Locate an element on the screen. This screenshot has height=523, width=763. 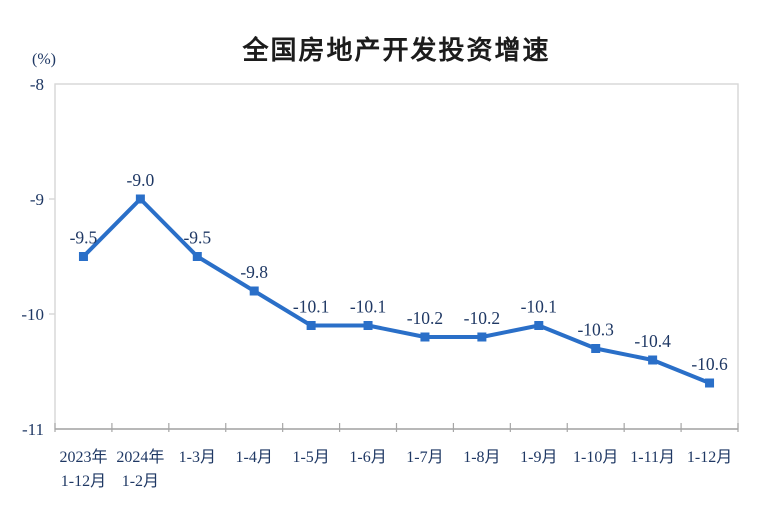
y-axis-tick-label: -9 is located at coordinates (37, 199).